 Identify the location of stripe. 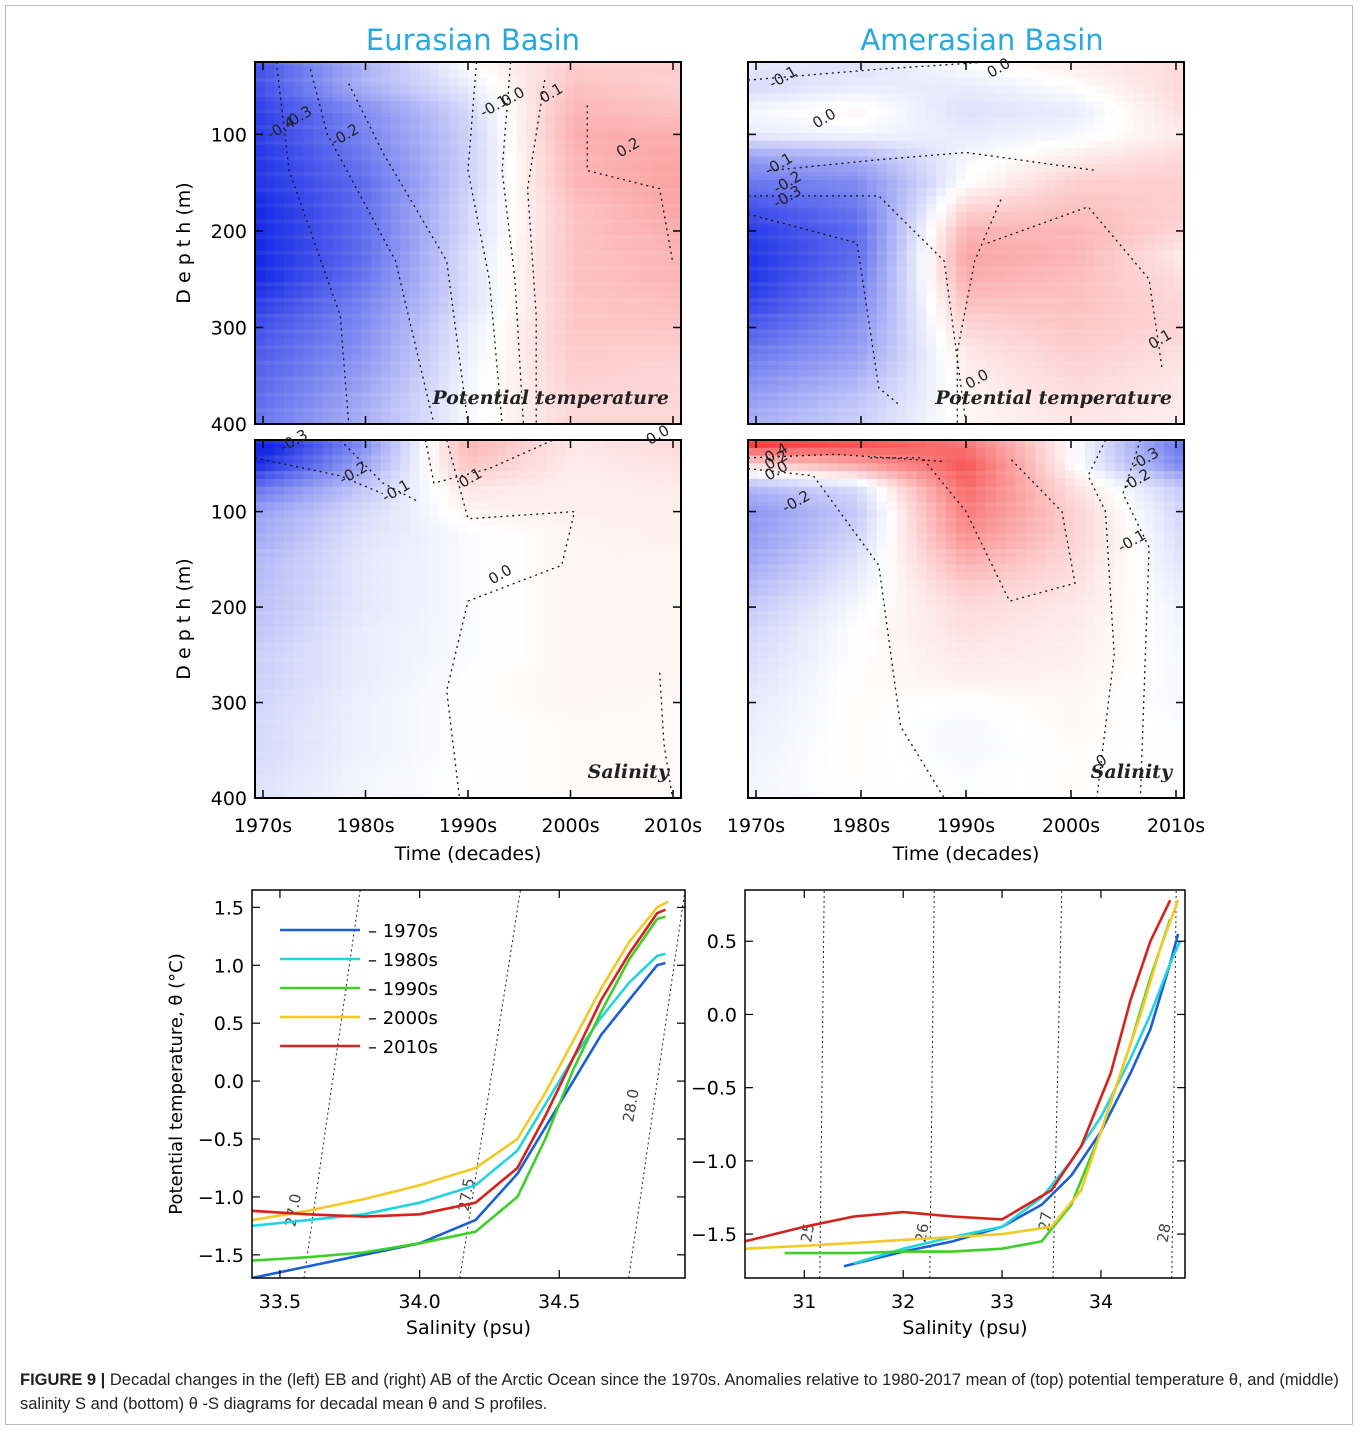
(966, 378).